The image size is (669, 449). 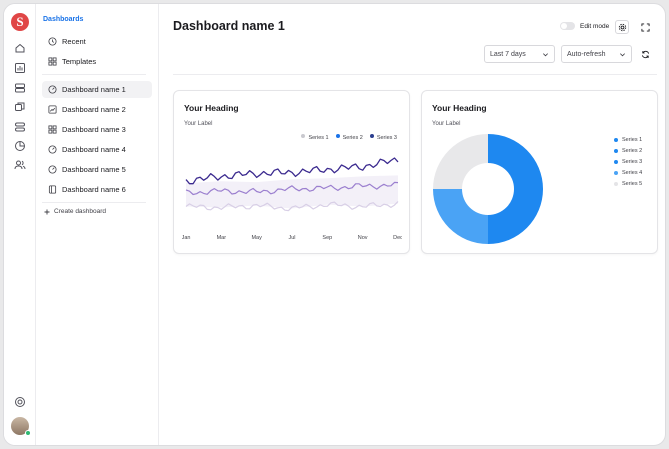 I want to click on sidebar-item-label: Dashboard name 3, so click(x=94, y=129).